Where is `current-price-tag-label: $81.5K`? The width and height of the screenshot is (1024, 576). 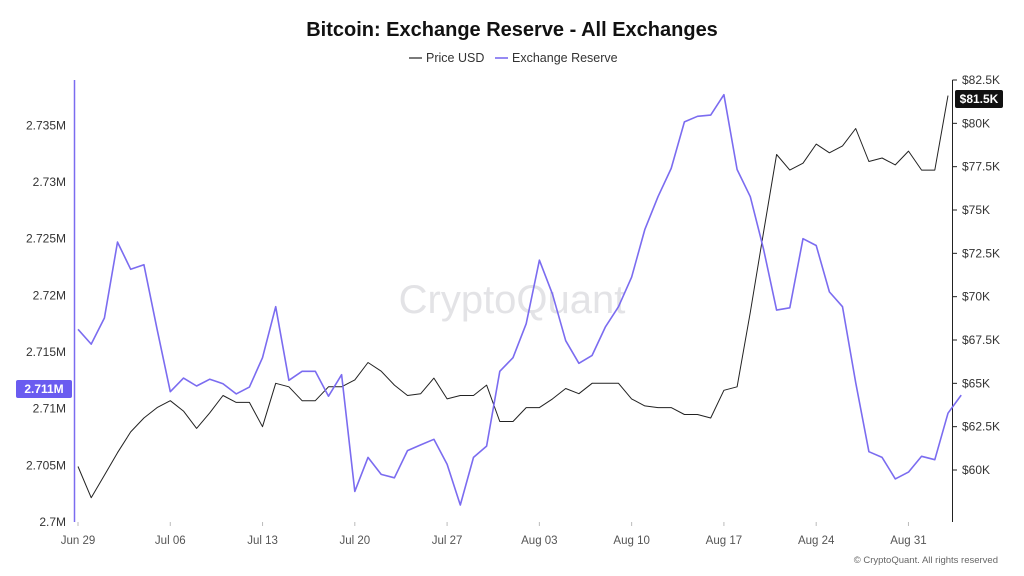 current-price-tag-label: $81.5K is located at coordinates (979, 99).